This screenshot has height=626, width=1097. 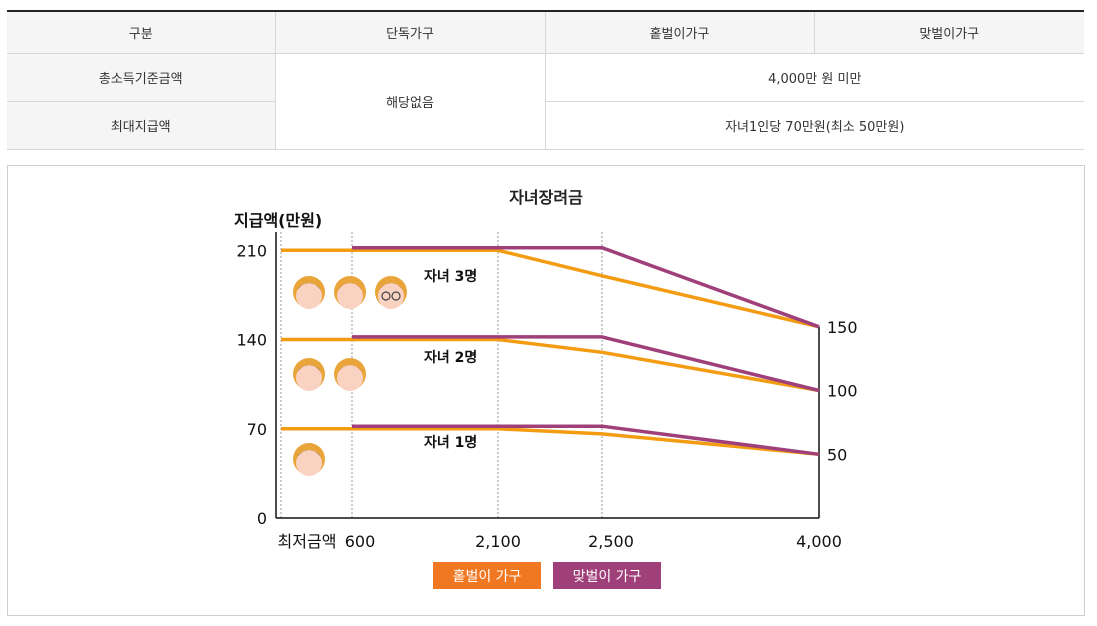 I want to click on chart-title: 자녀장려금, so click(x=546, y=197).